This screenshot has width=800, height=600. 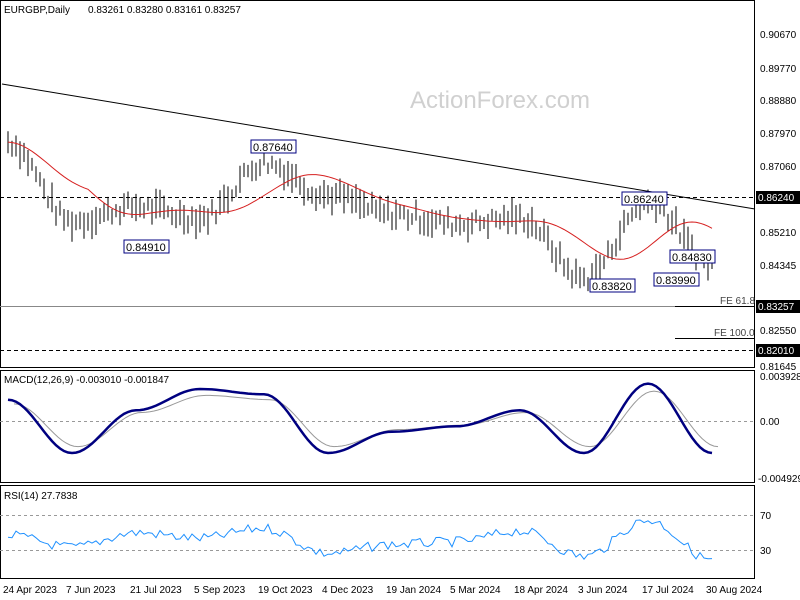 I want to click on watermark: ActionForex.com, so click(x=500, y=100).